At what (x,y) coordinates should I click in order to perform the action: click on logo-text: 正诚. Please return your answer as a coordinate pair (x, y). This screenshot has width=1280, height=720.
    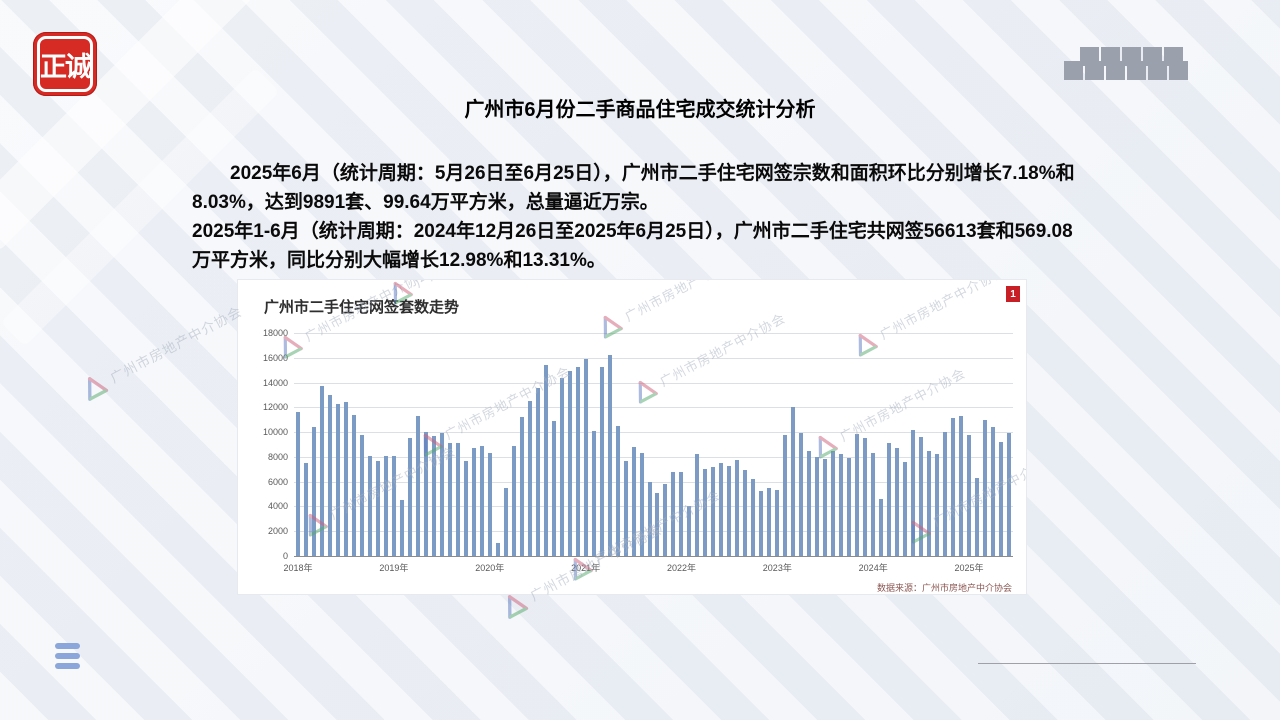
    Looking at the image, I should click on (66, 66).